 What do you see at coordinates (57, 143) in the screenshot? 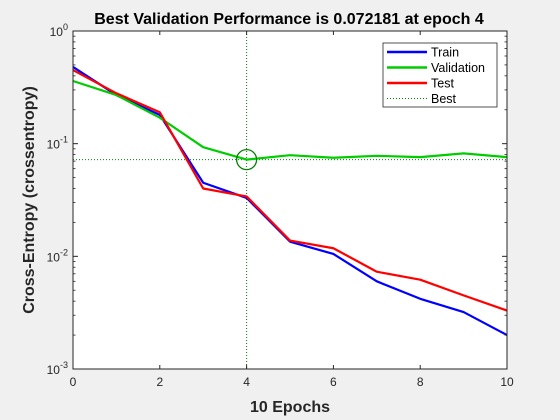
I see `y-tick-label: 10⁻¹` at bounding box center [57, 143].